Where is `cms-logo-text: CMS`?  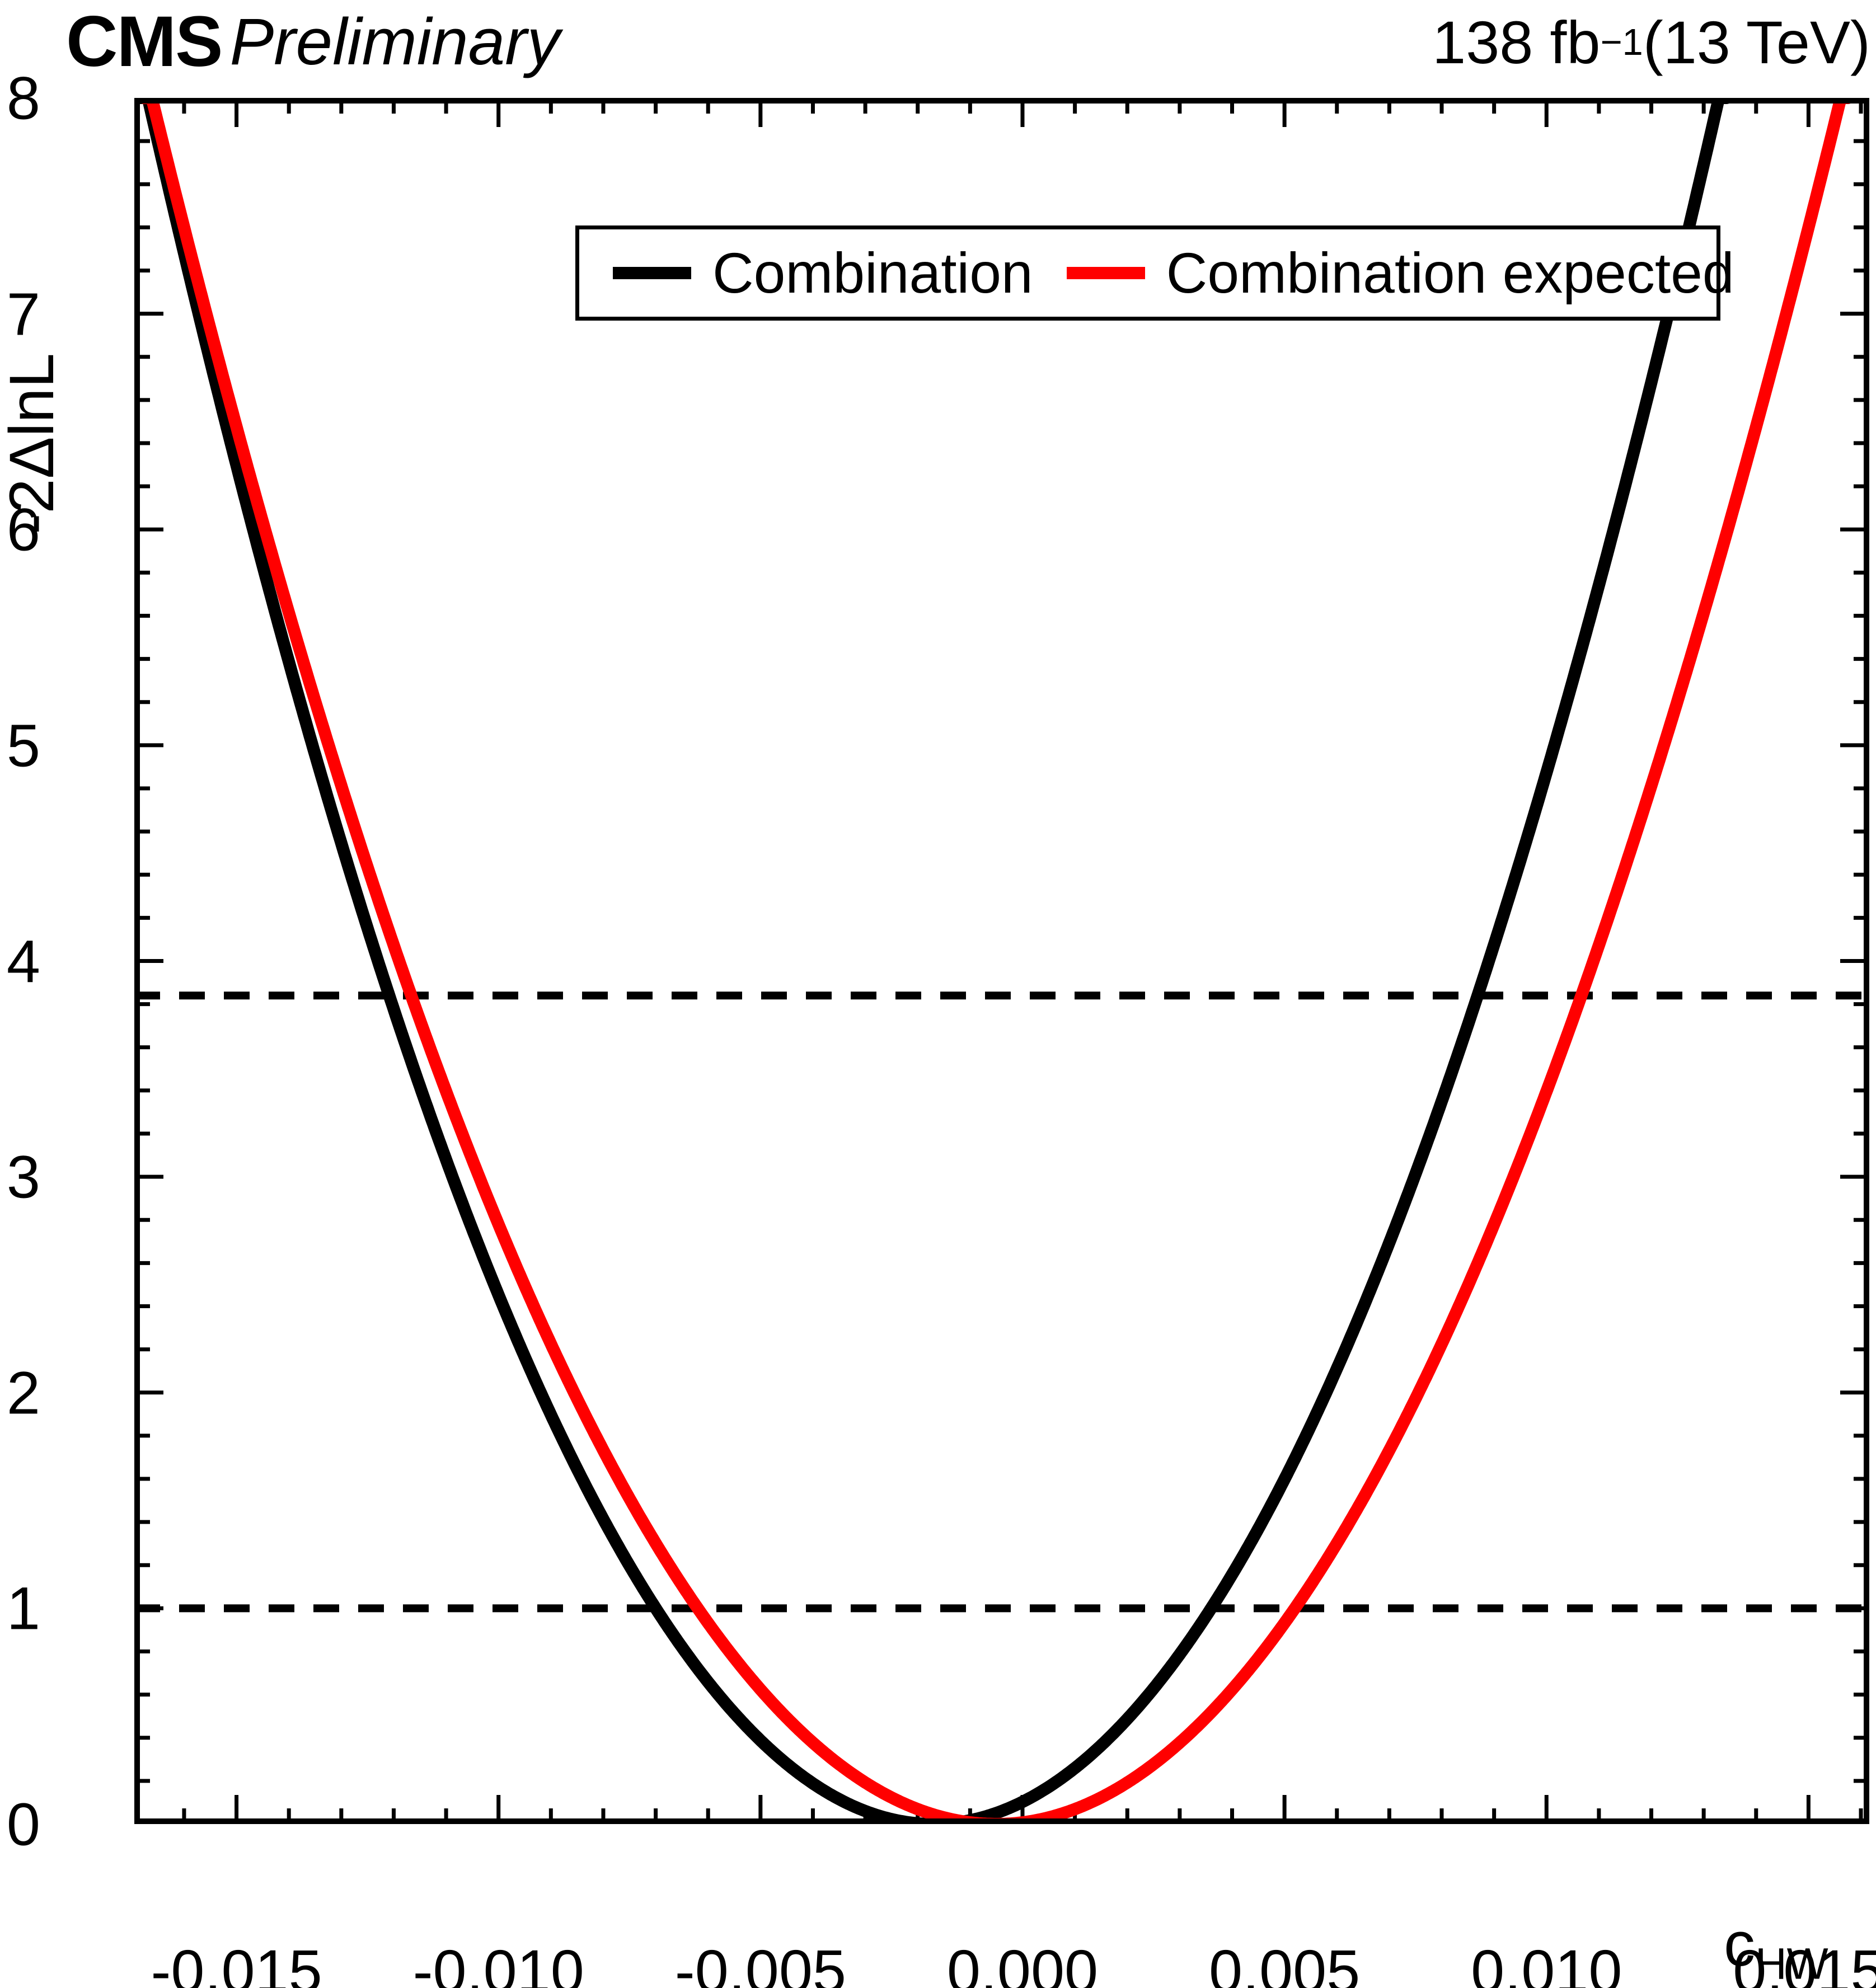
cms-logo-text: CMS is located at coordinates (144, 42).